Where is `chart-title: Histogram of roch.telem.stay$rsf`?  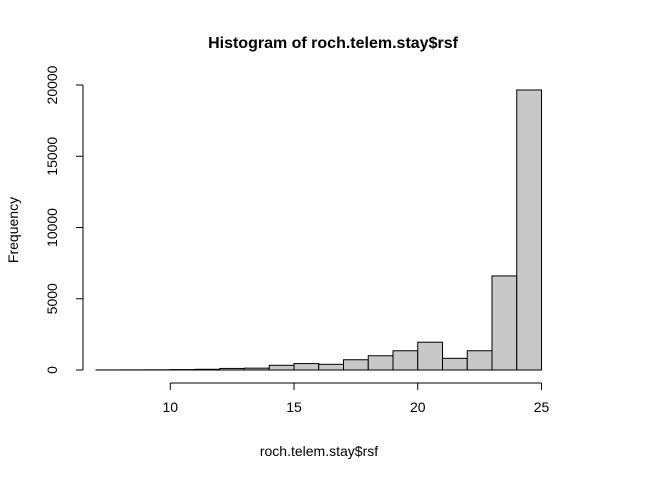 chart-title: Histogram of roch.telem.stay$rsf is located at coordinates (333, 43).